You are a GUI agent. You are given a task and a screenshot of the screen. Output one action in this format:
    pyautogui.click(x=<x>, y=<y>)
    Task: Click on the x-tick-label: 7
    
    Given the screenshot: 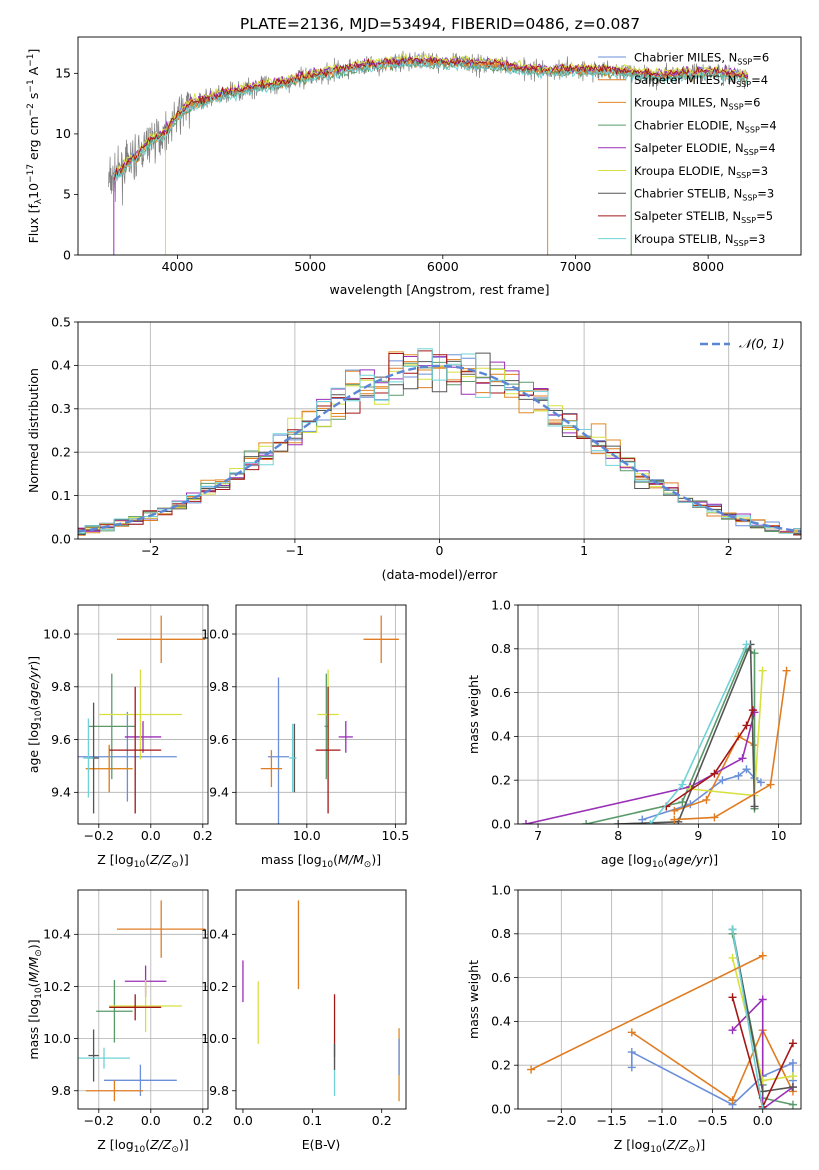 What is the action you would take?
    pyautogui.click(x=538, y=835)
    